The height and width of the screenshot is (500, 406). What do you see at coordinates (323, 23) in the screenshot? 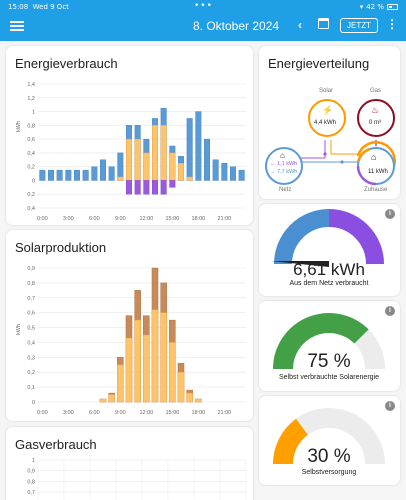
I see `calendar-icon` at bounding box center [323, 23].